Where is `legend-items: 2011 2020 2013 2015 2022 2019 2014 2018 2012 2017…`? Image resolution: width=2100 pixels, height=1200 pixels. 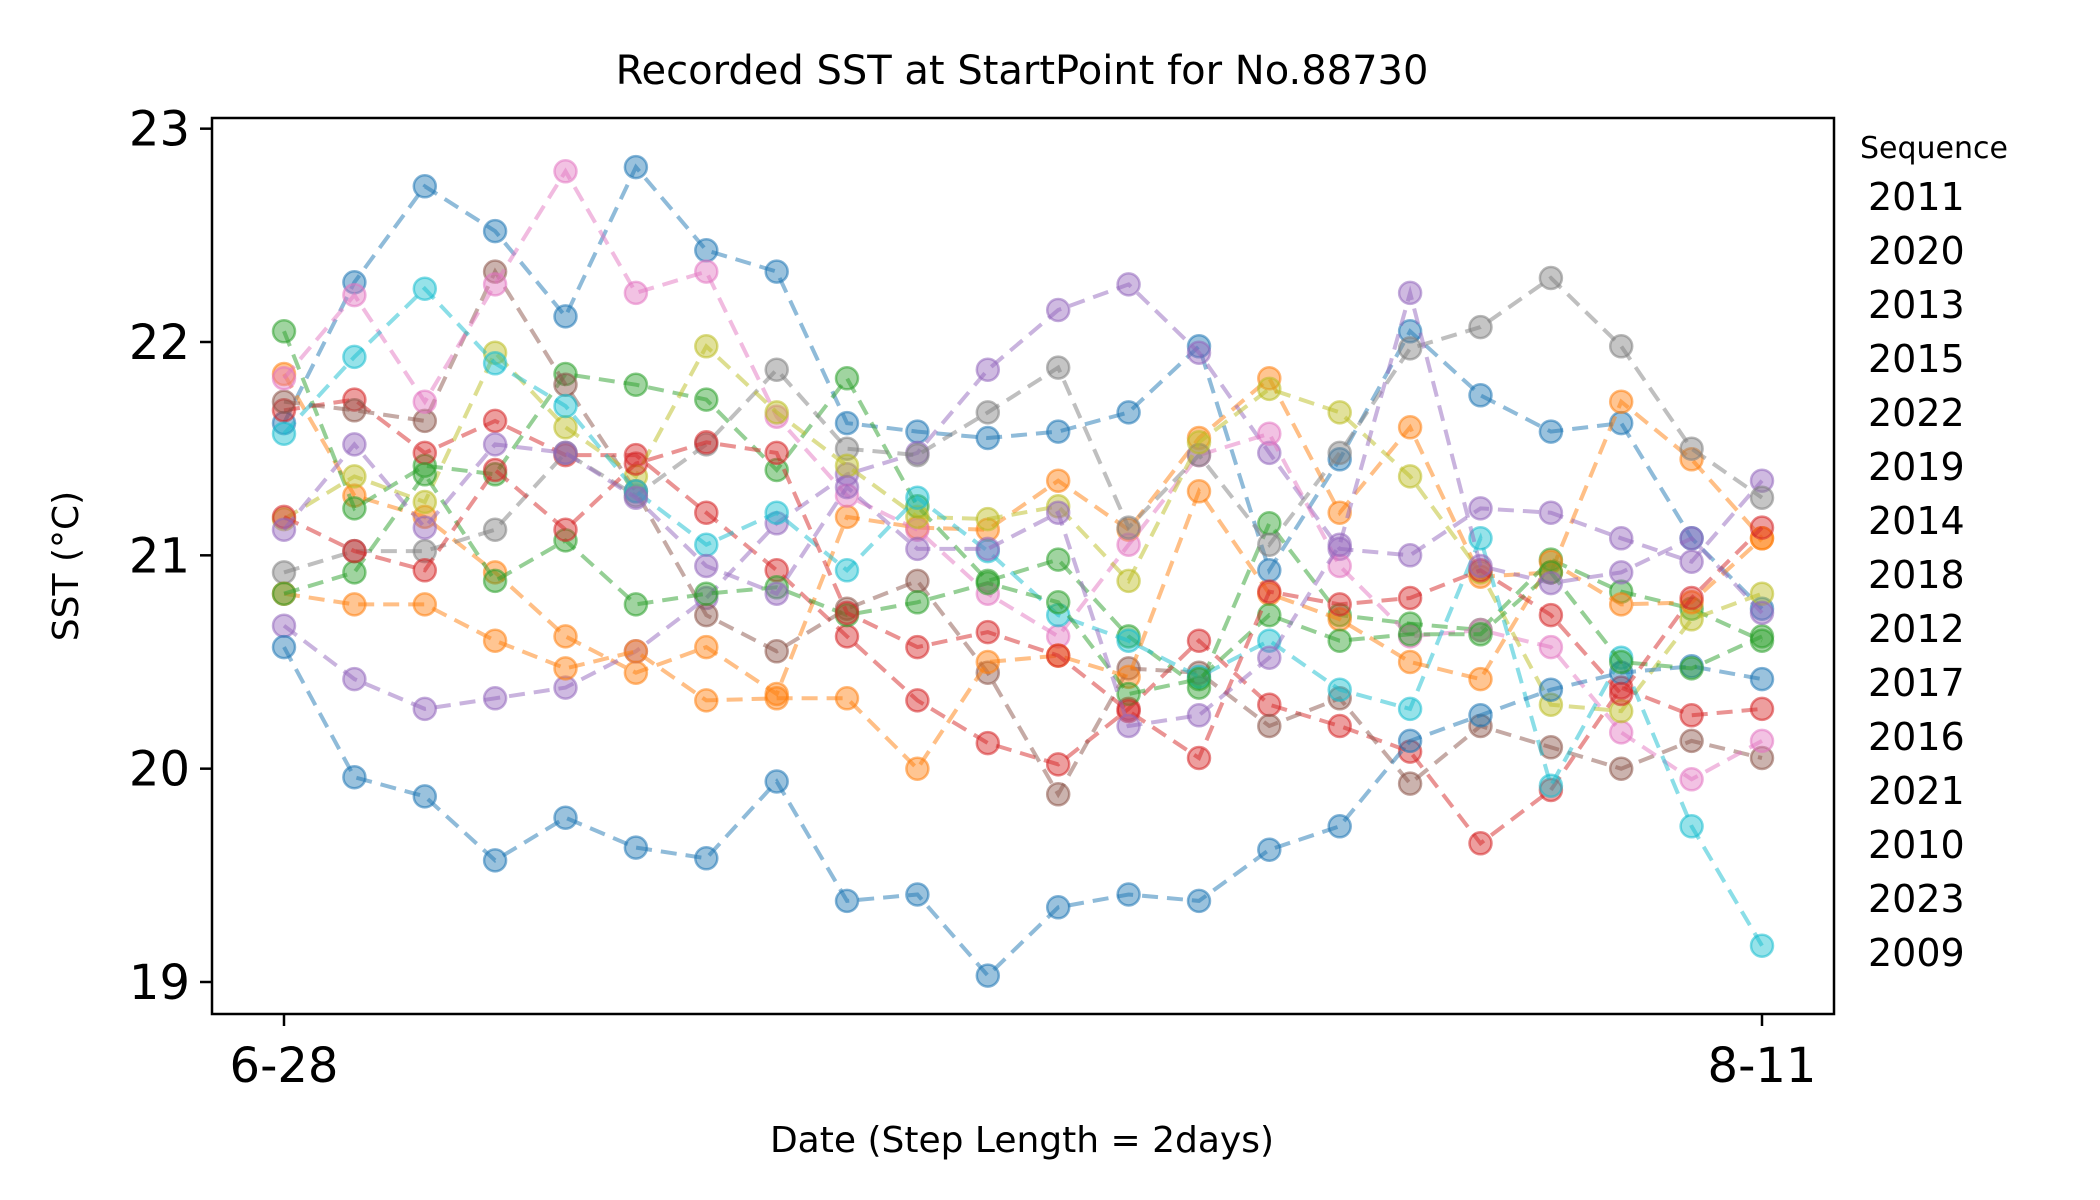
legend-items: 2011 2020 2013 2015 2022 2019 2014 2018 2012 2017… is located at coordinates (1916, 575).